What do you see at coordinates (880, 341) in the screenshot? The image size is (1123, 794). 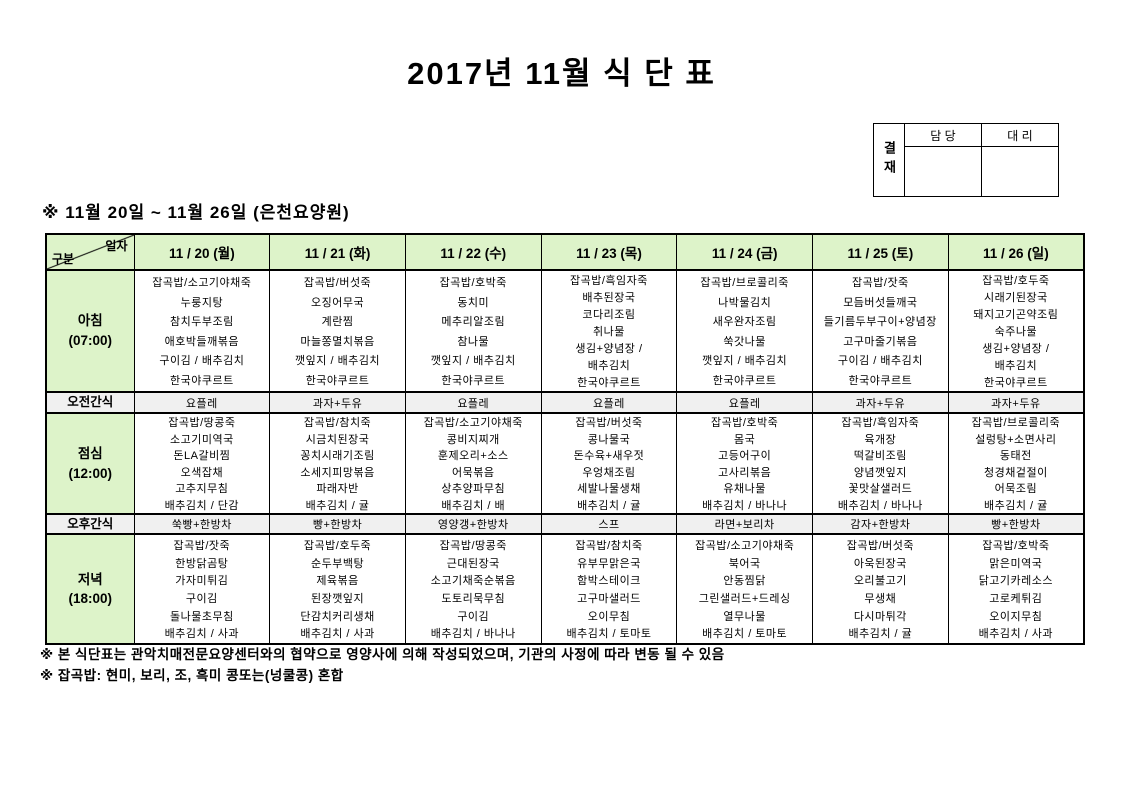 I see `menu-item: 고구마줄기볶음` at bounding box center [880, 341].